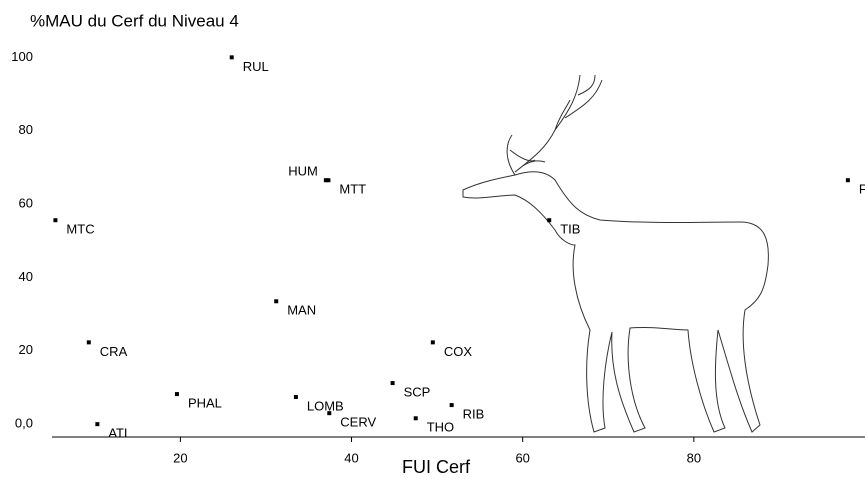  What do you see at coordinates (119, 433) in the screenshot?
I see `point-label: ATL` at bounding box center [119, 433].